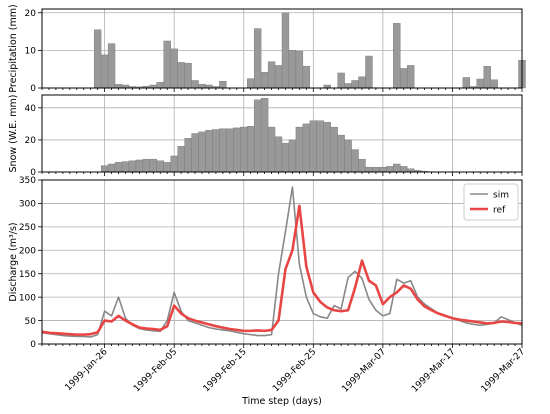  I want to click on x-tick-label: 1999-Feb-15, so click(225, 370).